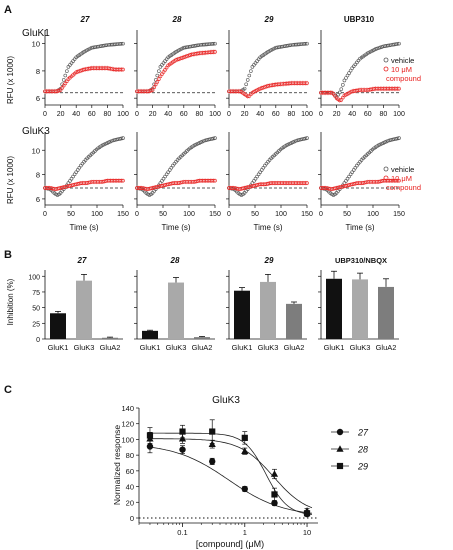 This screenshot has height=550, width=453. What do you see at coordinates (130, 487) in the screenshot?
I see `y-tick-label: 40` at bounding box center [130, 487].